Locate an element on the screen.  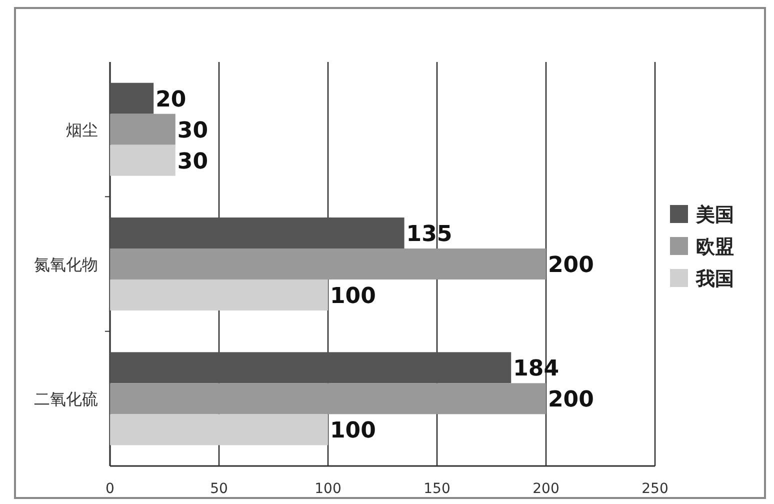
data-label: 20 is located at coordinates (171, 99).